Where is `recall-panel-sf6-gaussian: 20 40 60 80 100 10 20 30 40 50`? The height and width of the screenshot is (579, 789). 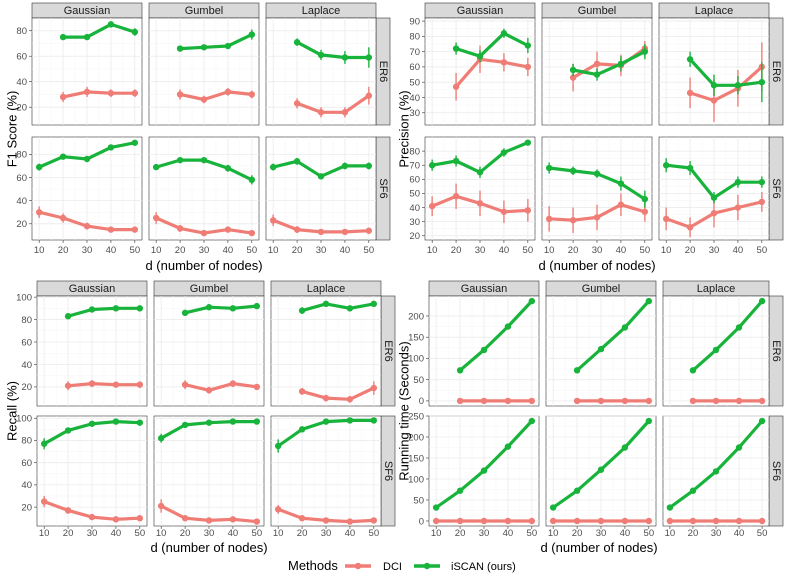
recall-panel-sf6-gaussian: 20 40 60 80 100 10 20 30 40 50 is located at coordinates (82, 476).